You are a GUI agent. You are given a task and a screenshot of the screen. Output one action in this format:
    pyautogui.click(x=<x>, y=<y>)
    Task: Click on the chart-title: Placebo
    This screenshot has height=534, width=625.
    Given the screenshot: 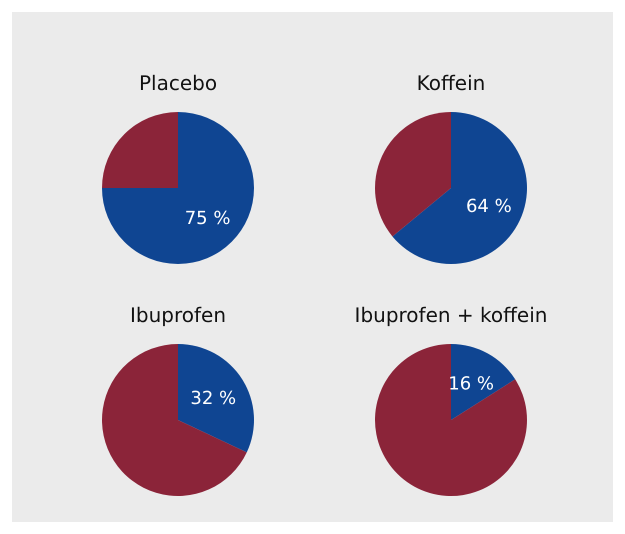 What is the action you would take?
    pyautogui.click(x=178, y=83)
    